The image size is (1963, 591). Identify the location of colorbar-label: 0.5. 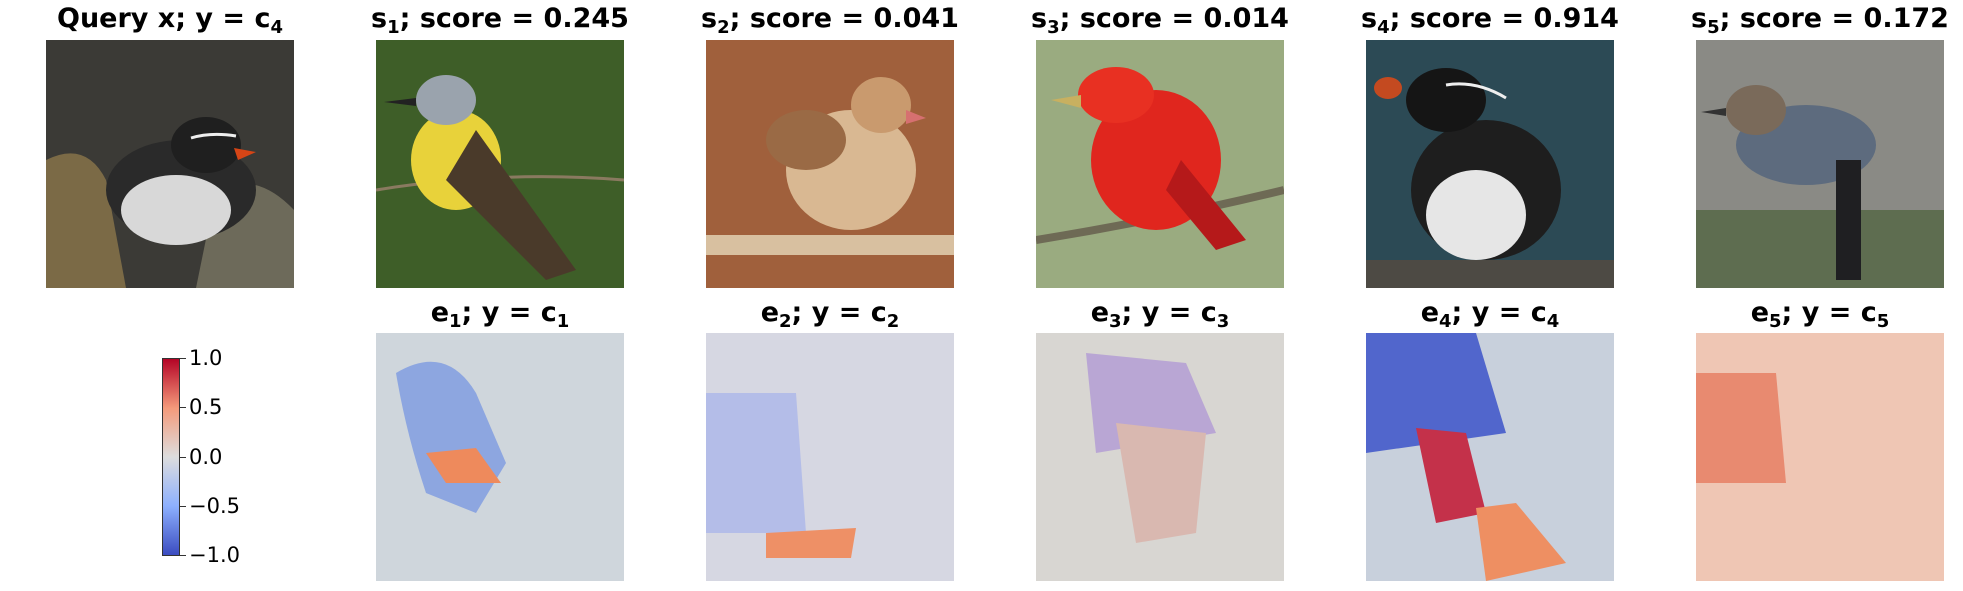
(206, 407).